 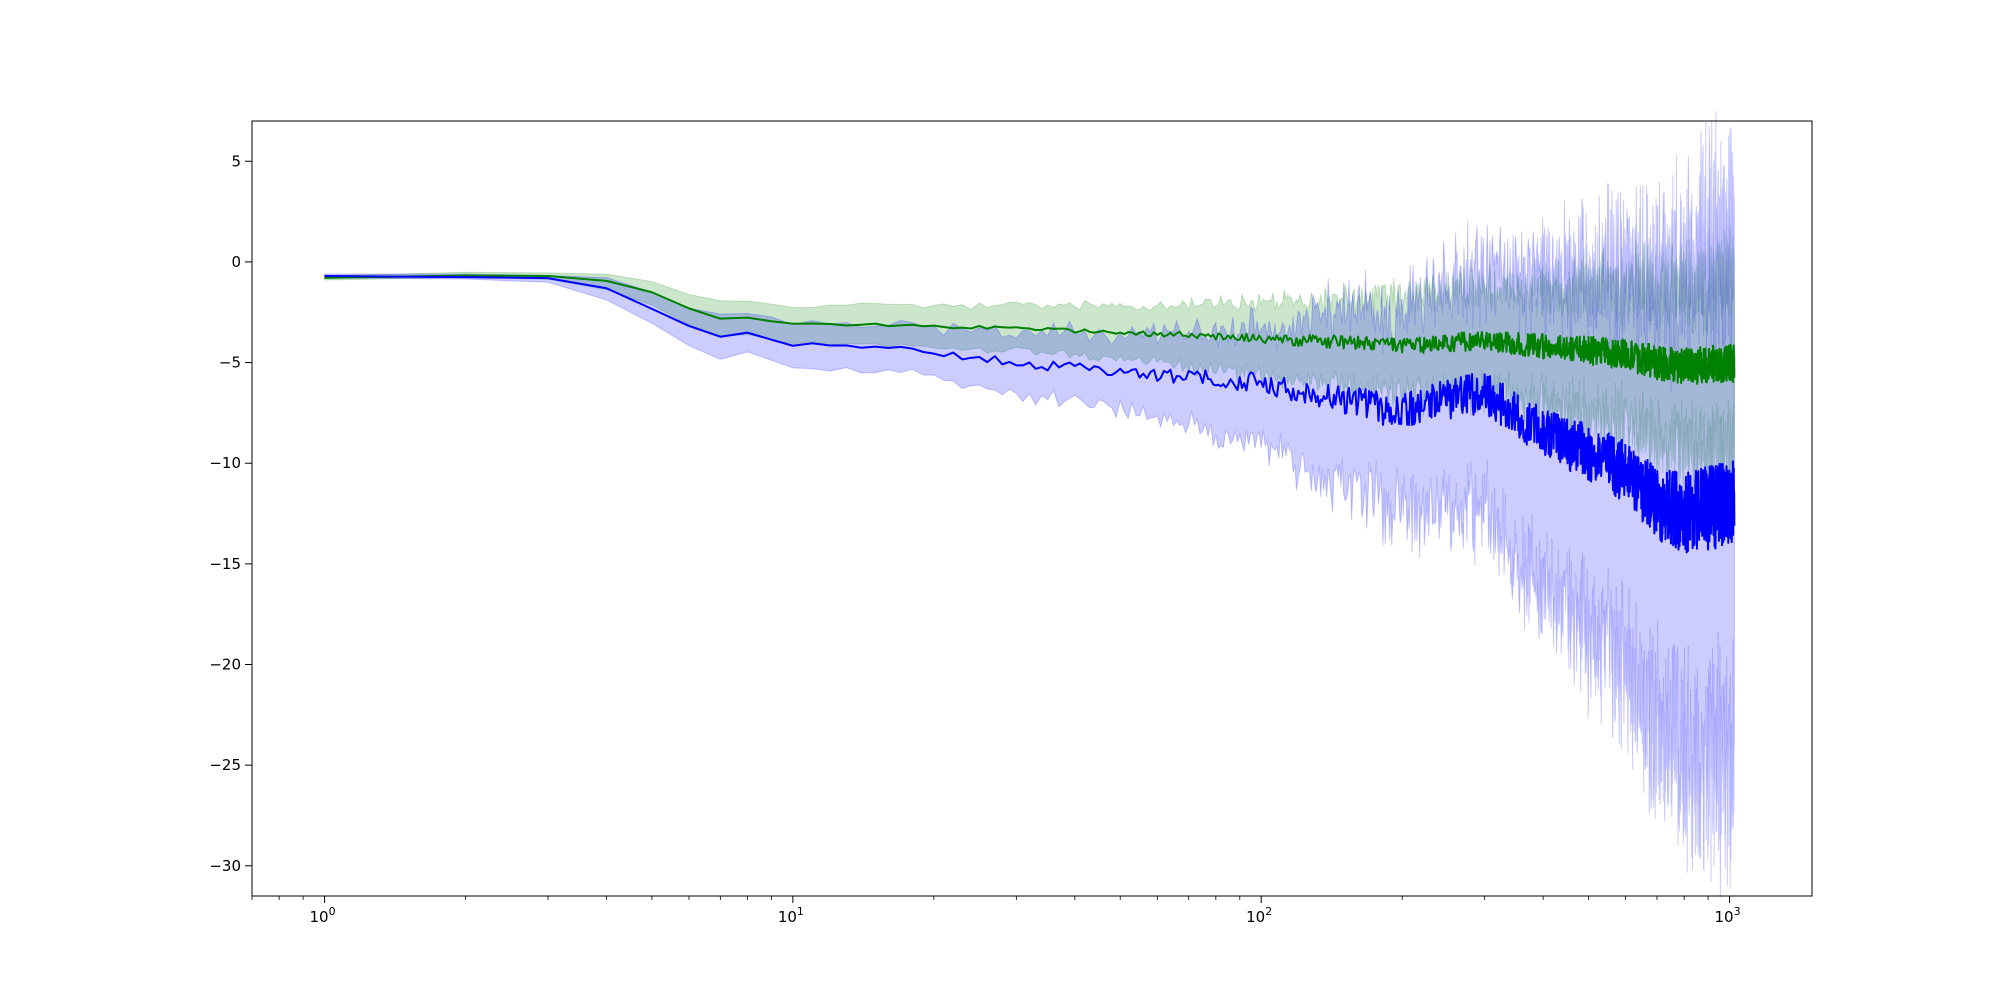 I want to click on y-tick-label: −25, so click(x=225, y=765).